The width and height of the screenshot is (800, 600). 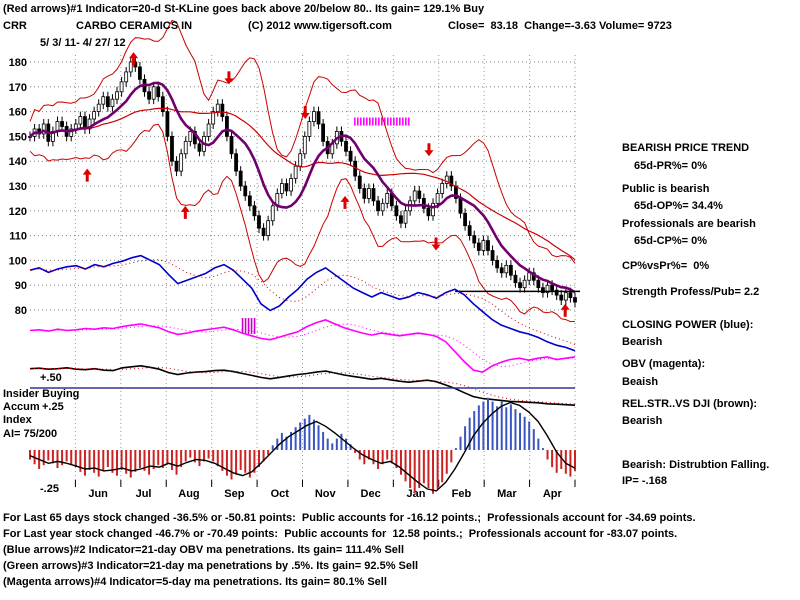 What do you see at coordinates (671, 241) in the screenshot?
I see `analysis-line: 65d-CP%= 0%` at bounding box center [671, 241].